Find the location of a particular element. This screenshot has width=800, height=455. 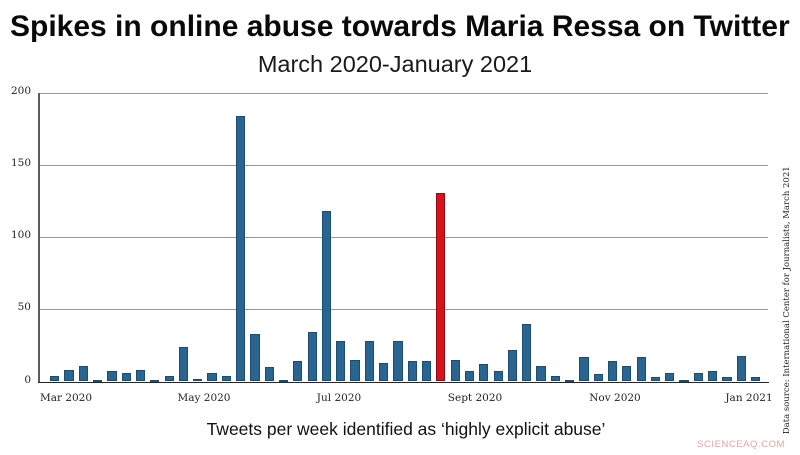

y-tick-label: 0 is located at coordinates (27, 379).